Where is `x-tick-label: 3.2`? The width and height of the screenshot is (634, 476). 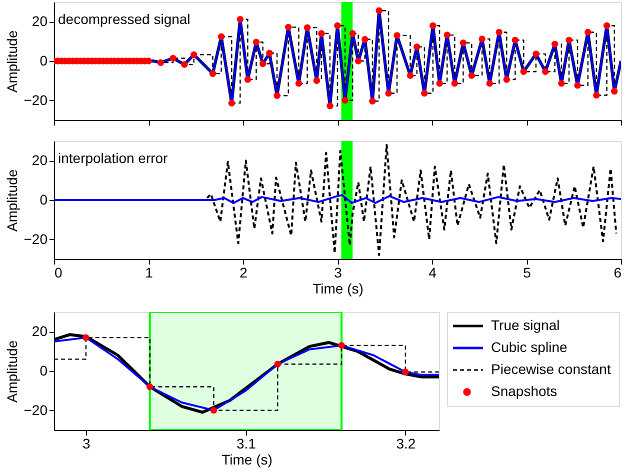
x-tick-label: 3.2 is located at coordinates (406, 444).